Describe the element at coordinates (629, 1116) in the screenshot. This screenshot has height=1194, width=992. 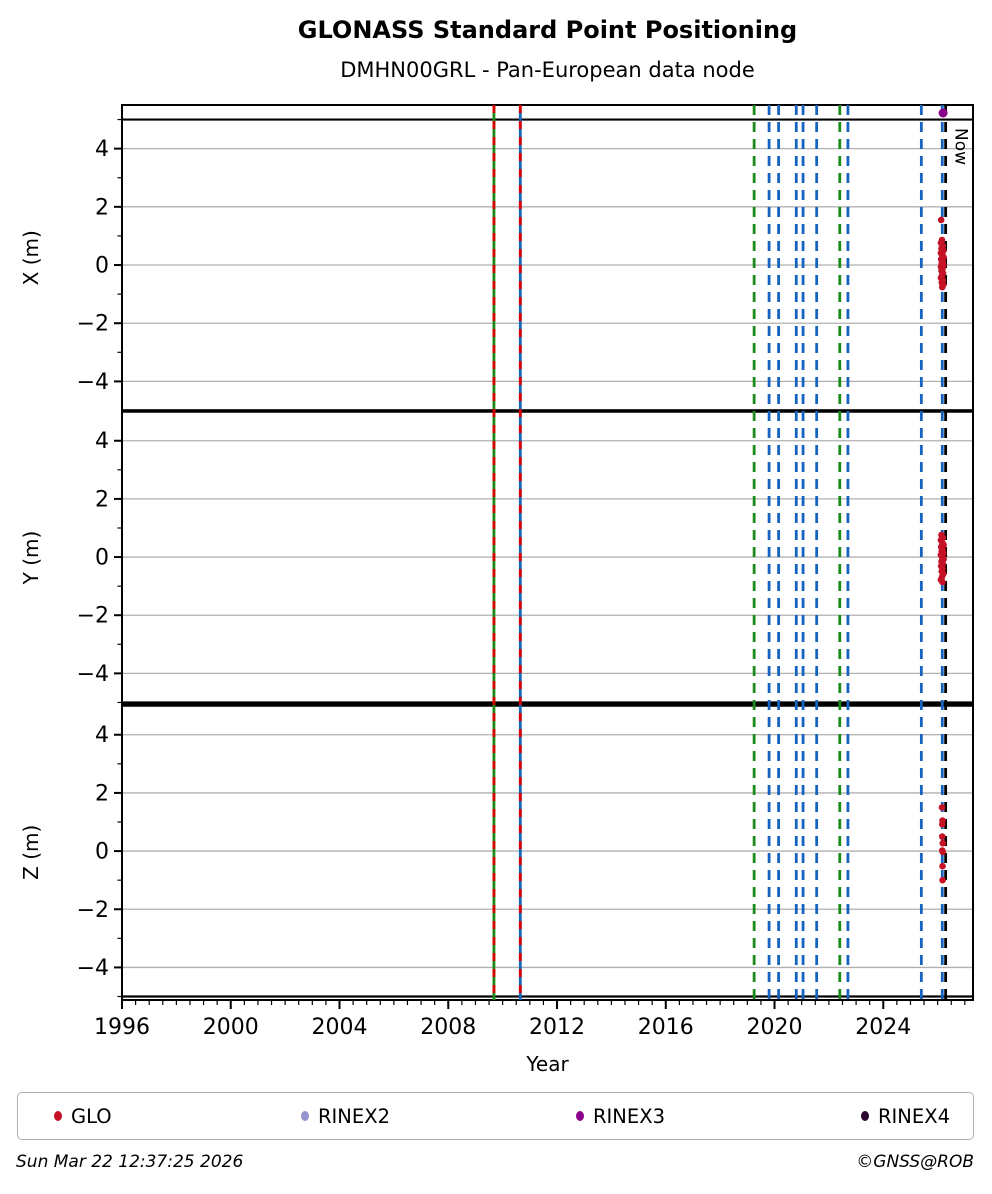
I see `legend-label-rinex3: RINEX3` at that location.